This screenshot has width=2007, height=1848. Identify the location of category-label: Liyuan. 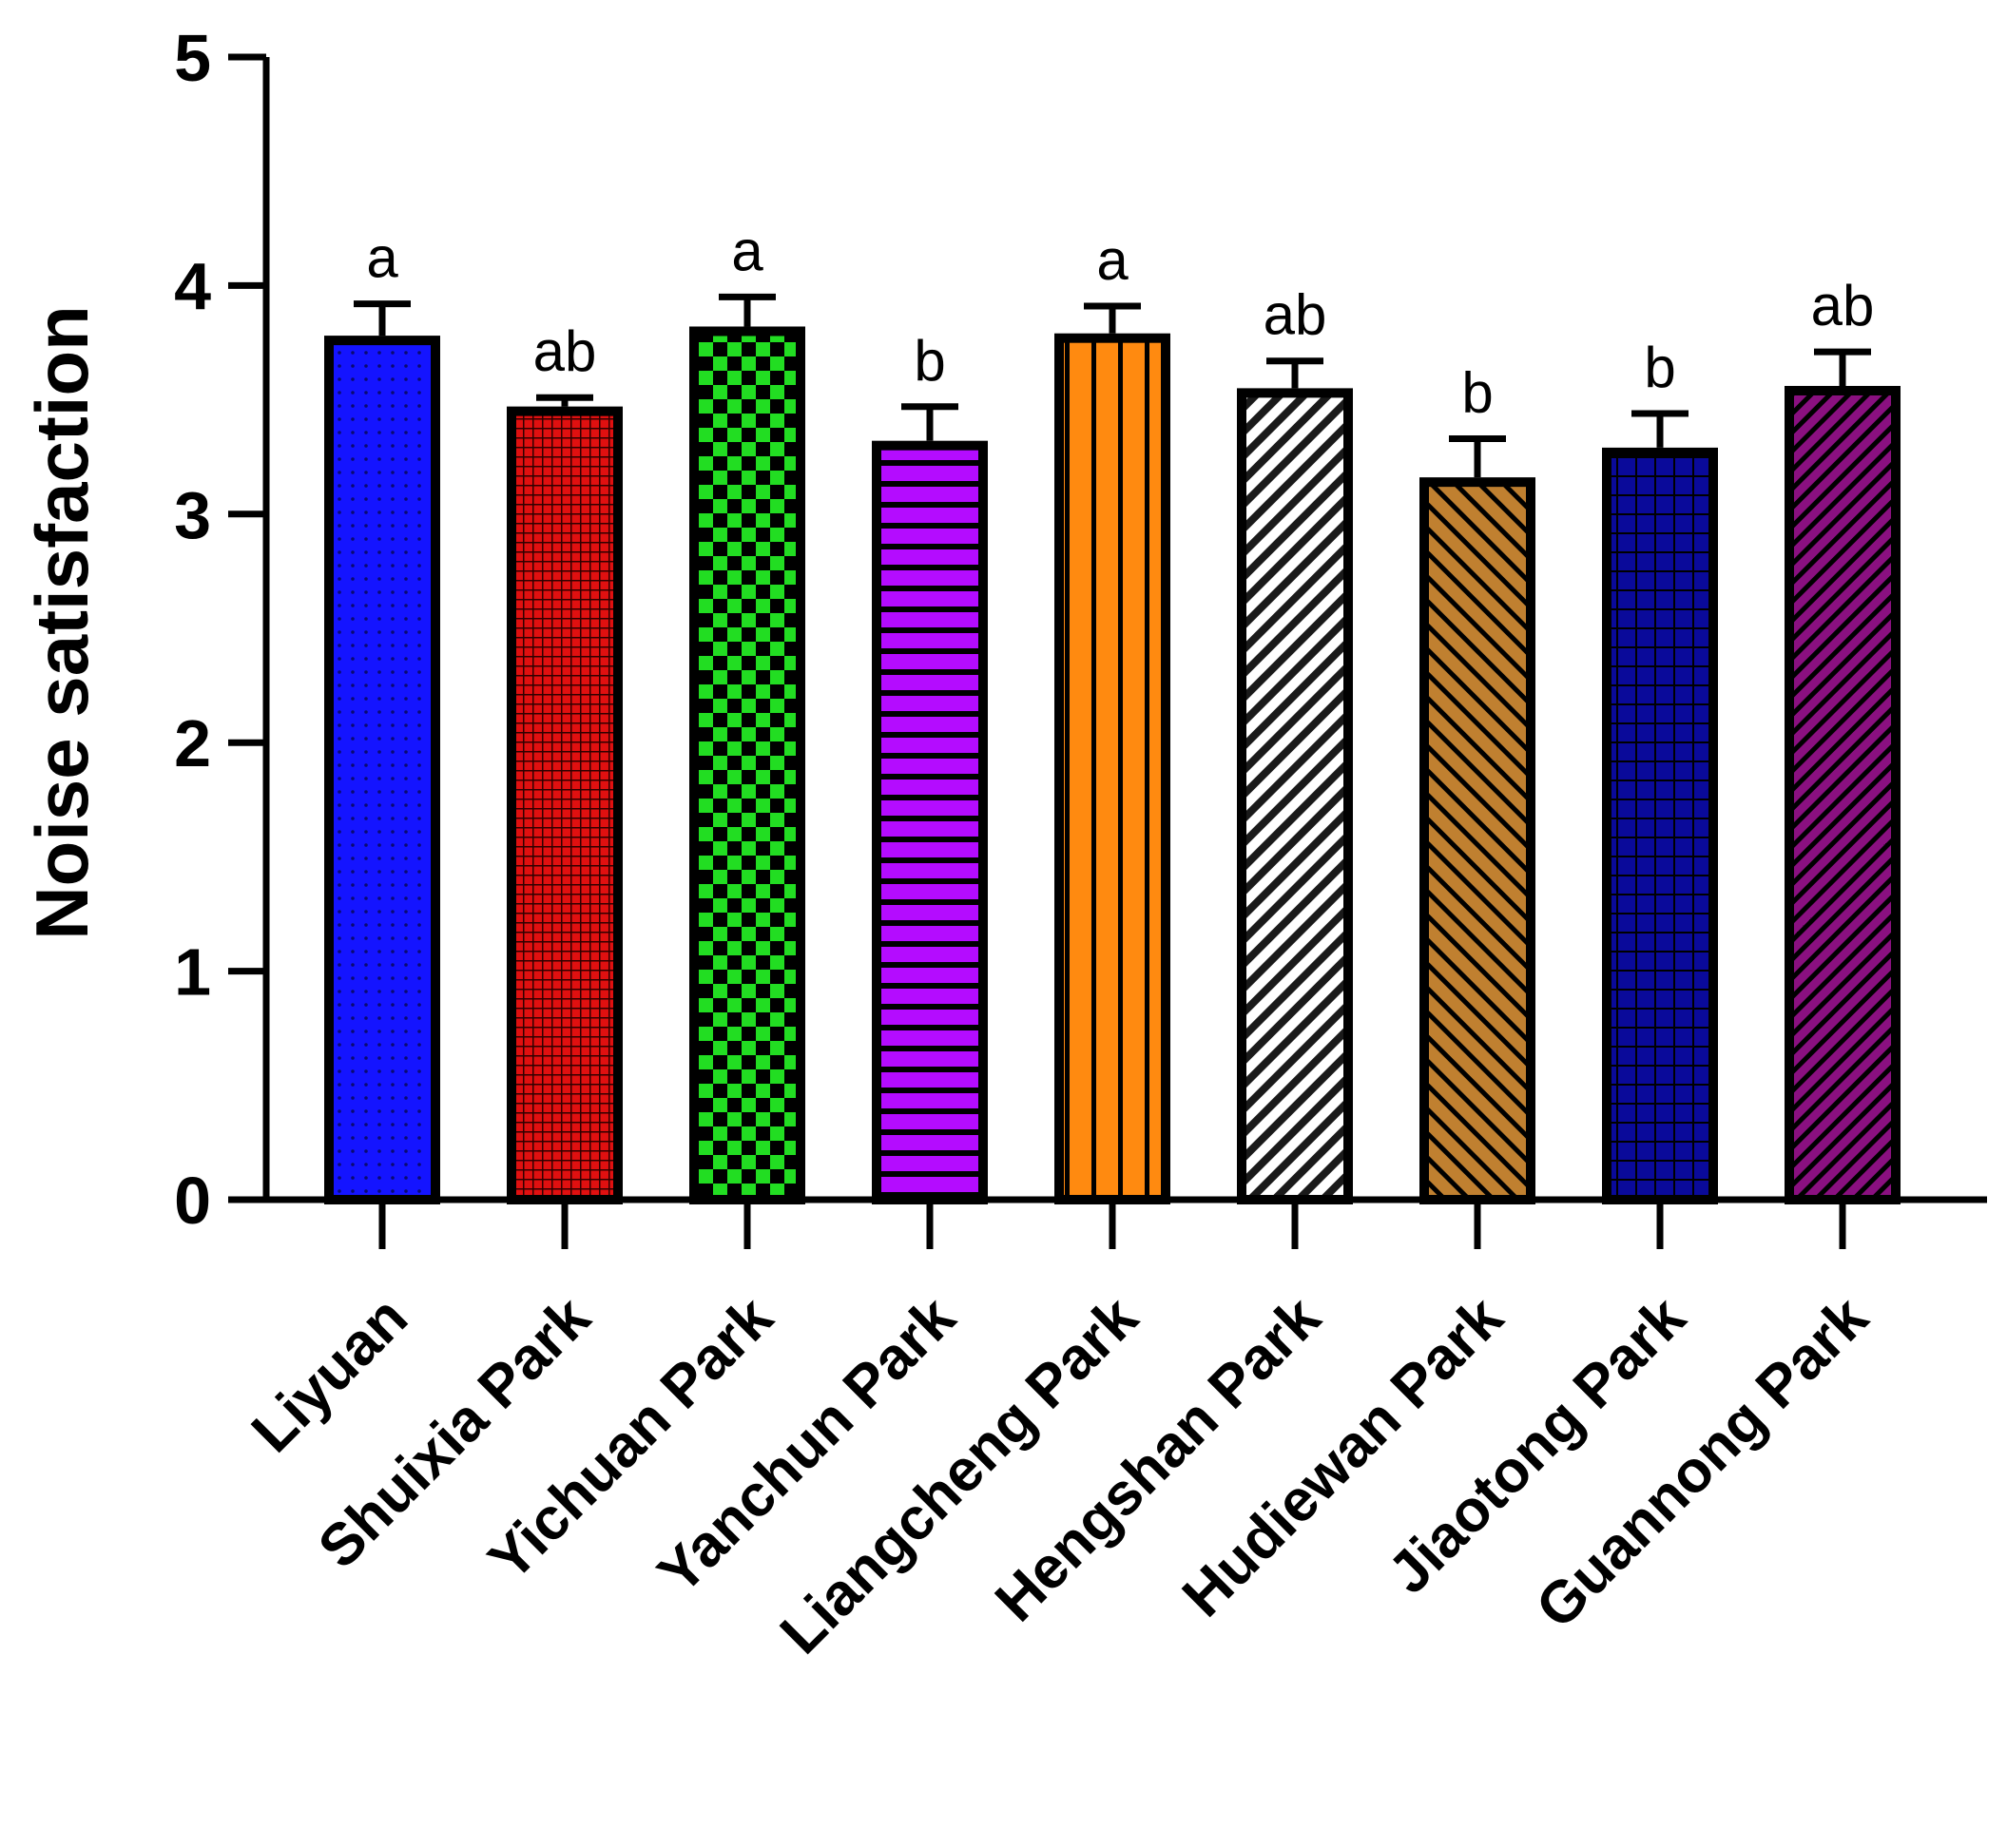
(330, 1374).